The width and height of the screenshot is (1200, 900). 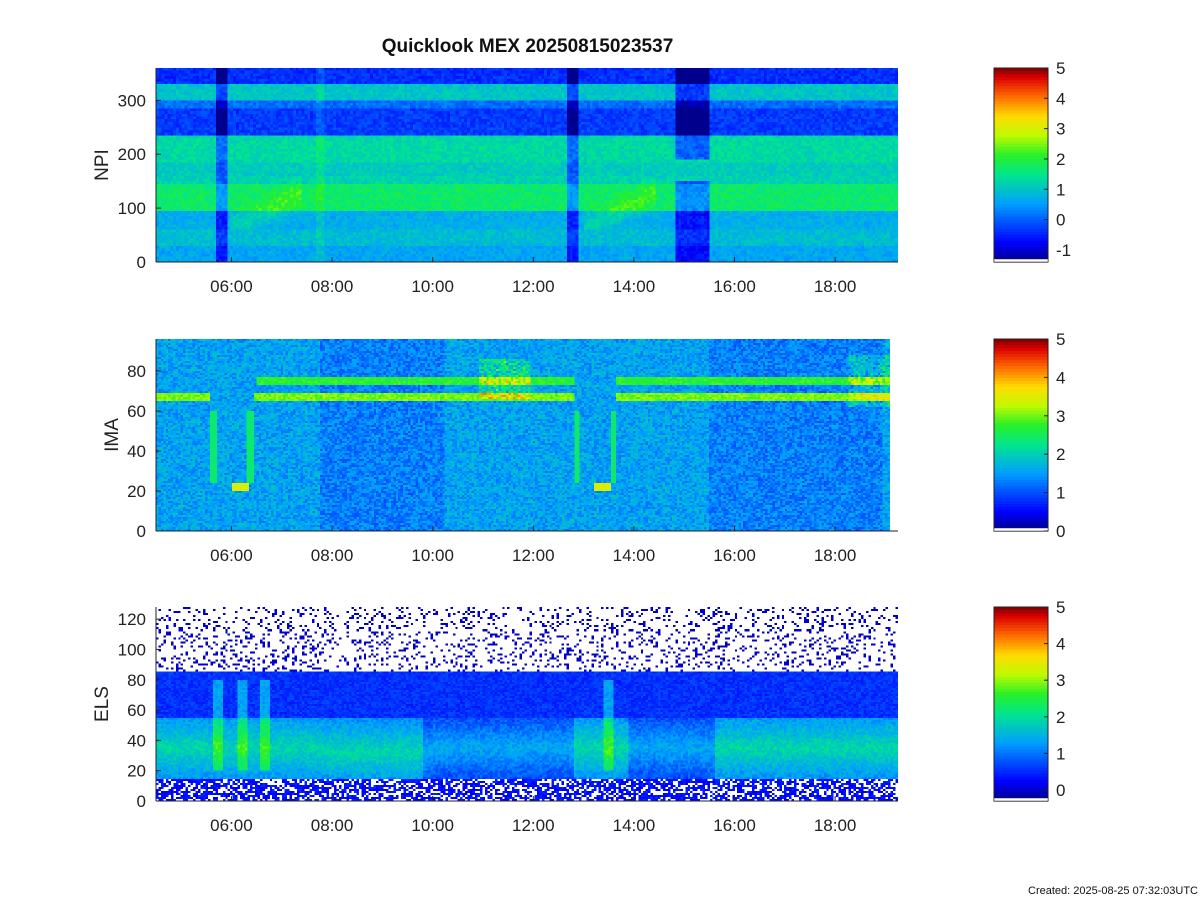 What do you see at coordinates (132, 208) in the screenshot?
I see `y-tick-label: 100` at bounding box center [132, 208].